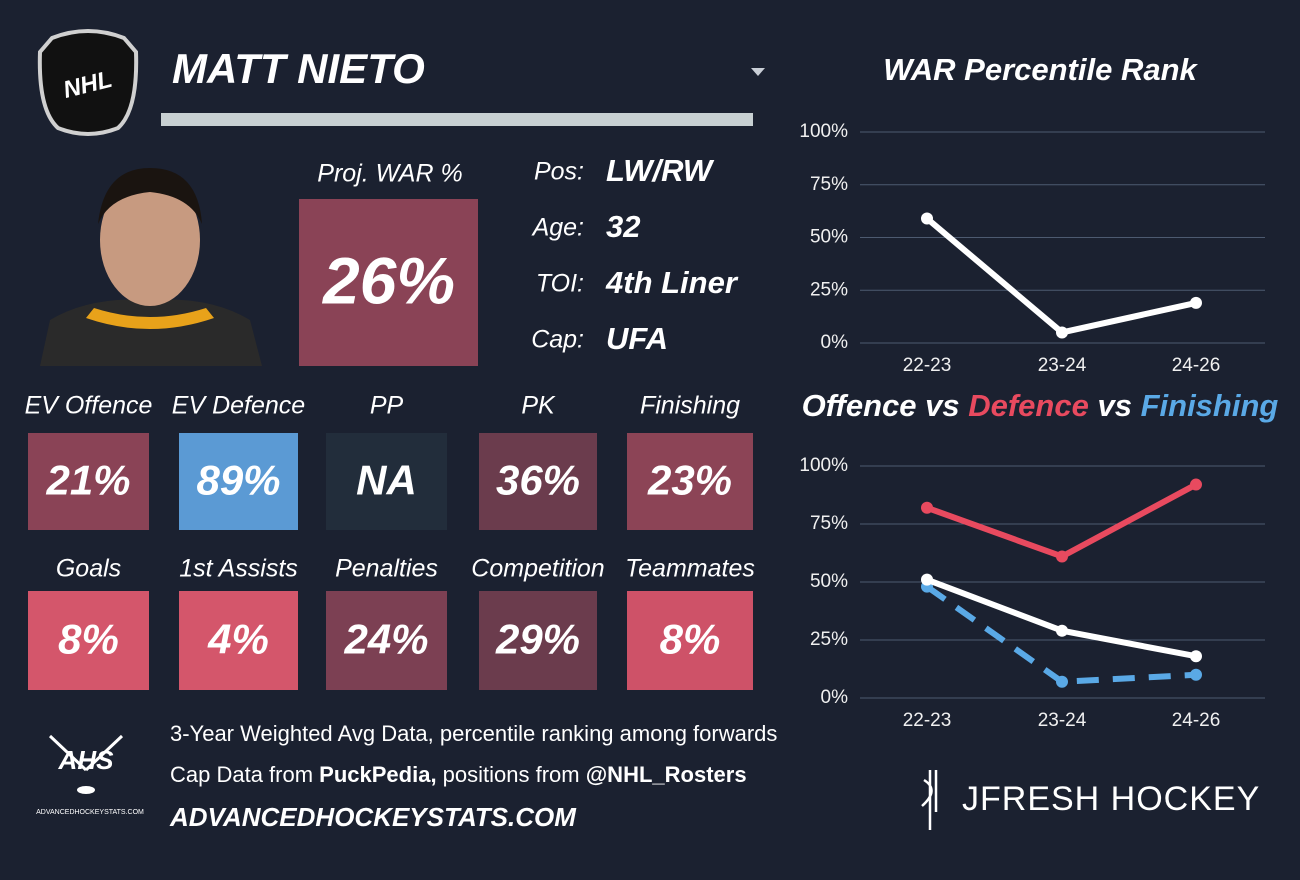  Describe the element at coordinates (244, 774) in the screenshot. I see `footer-text: Cap Data from` at that location.